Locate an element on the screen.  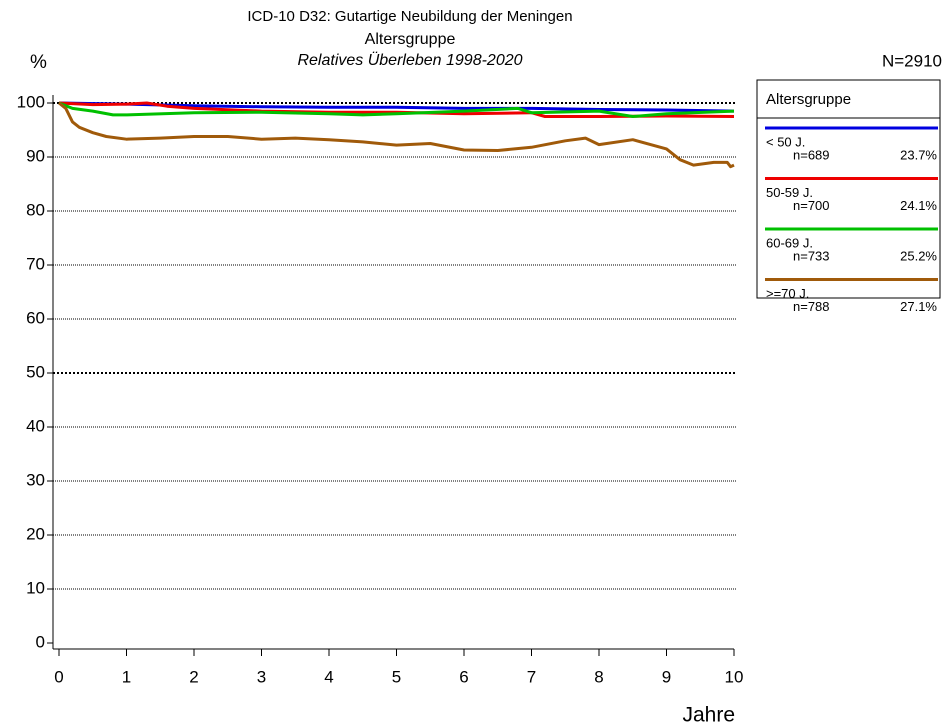
x-tick-label: 9 is located at coordinates (666, 676).